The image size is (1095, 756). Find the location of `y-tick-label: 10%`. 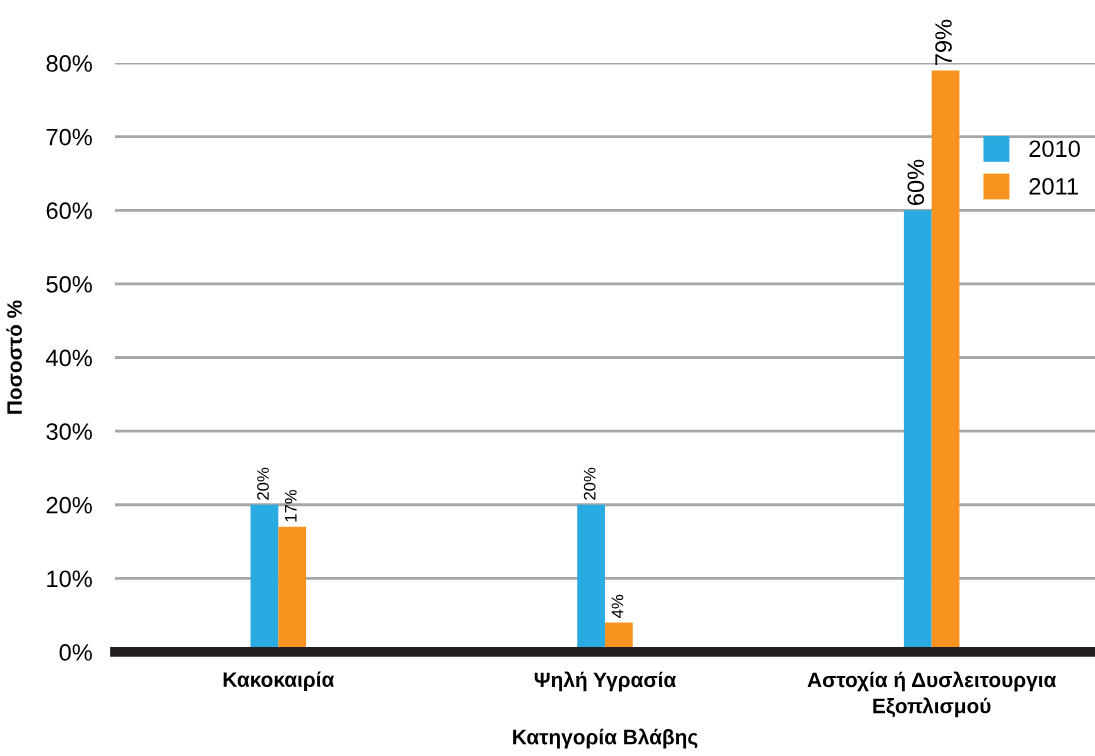

y-tick-label: 10% is located at coordinates (69, 579).